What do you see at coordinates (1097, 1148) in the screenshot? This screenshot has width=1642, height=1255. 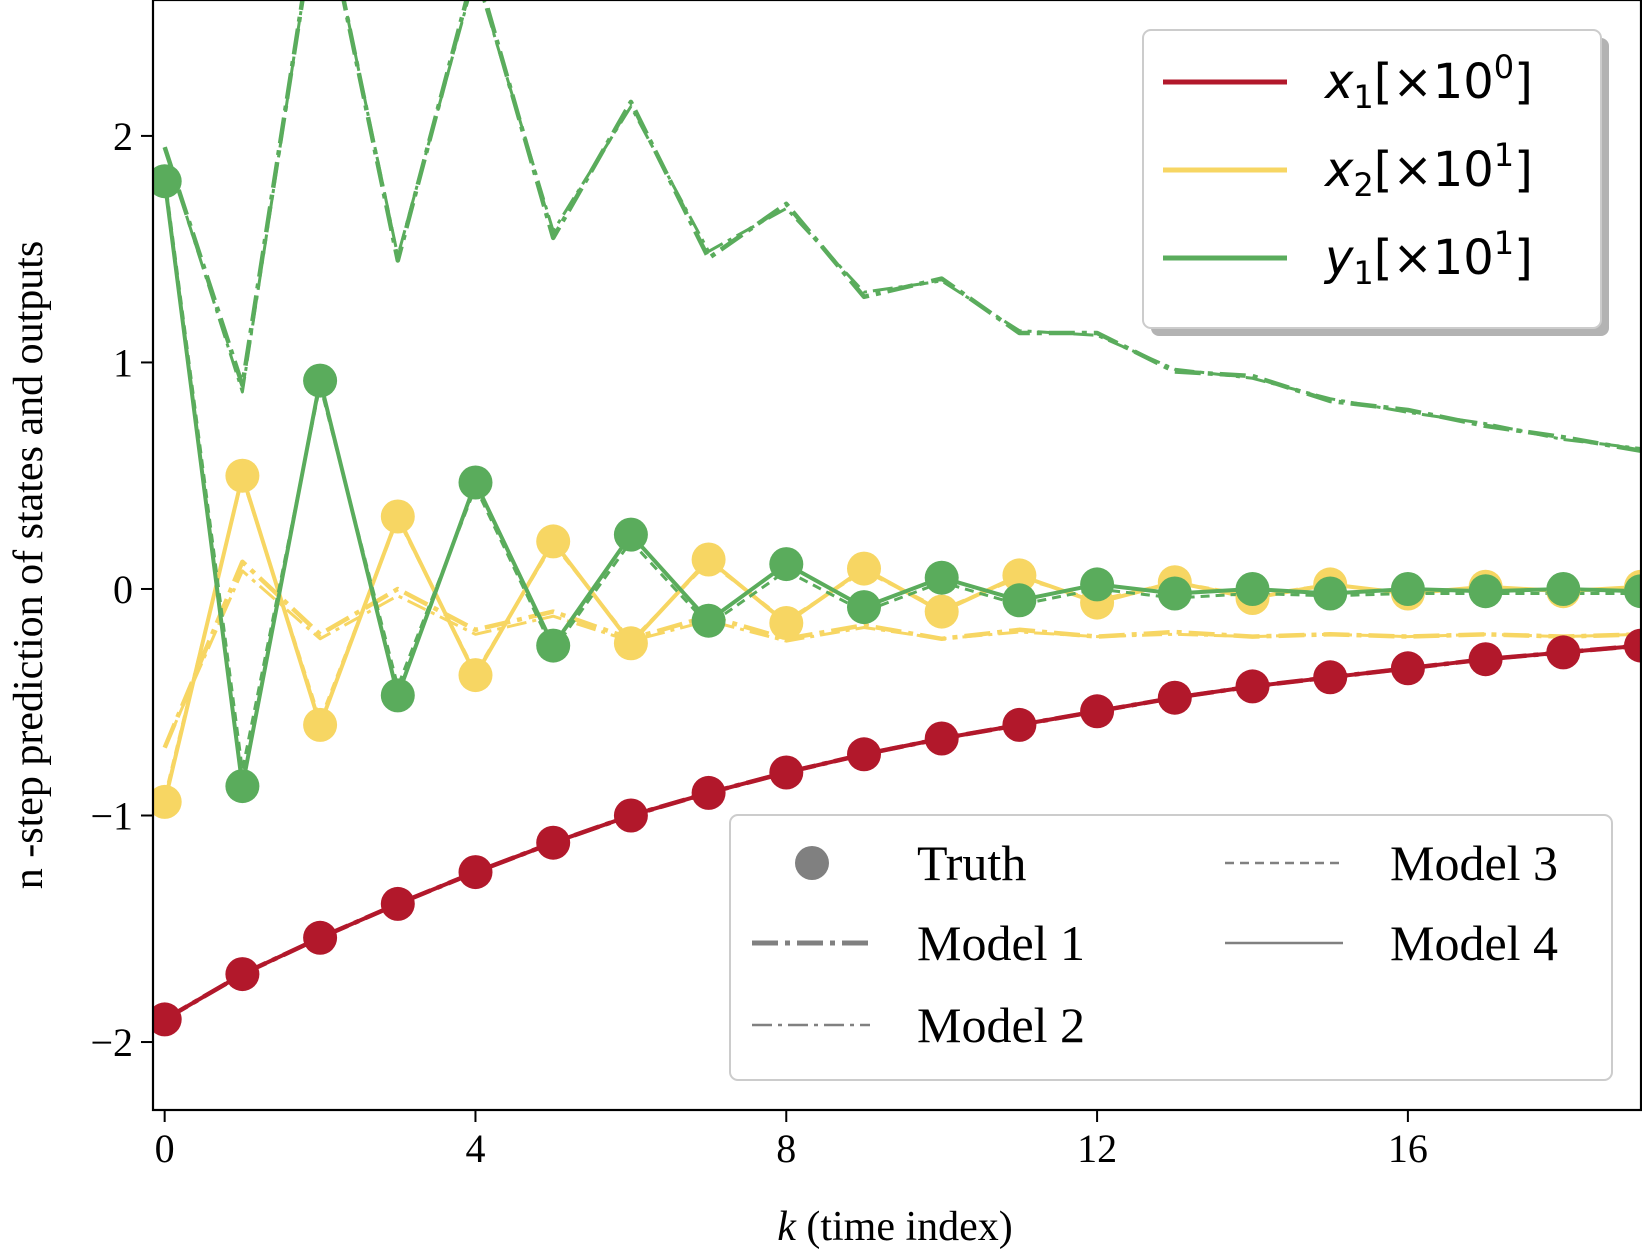 I see `x-tick-label: 12` at bounding box center [1097, 1148].